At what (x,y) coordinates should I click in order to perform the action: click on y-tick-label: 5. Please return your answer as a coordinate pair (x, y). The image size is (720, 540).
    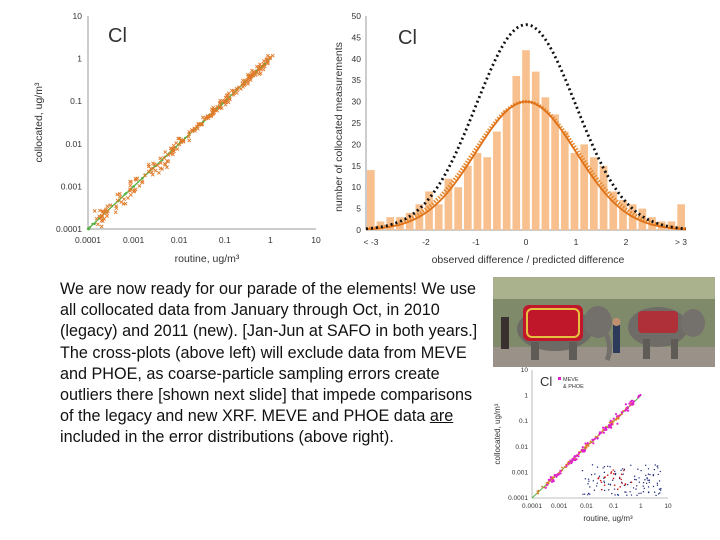
    Looking at the image, I should click on (358, 209).